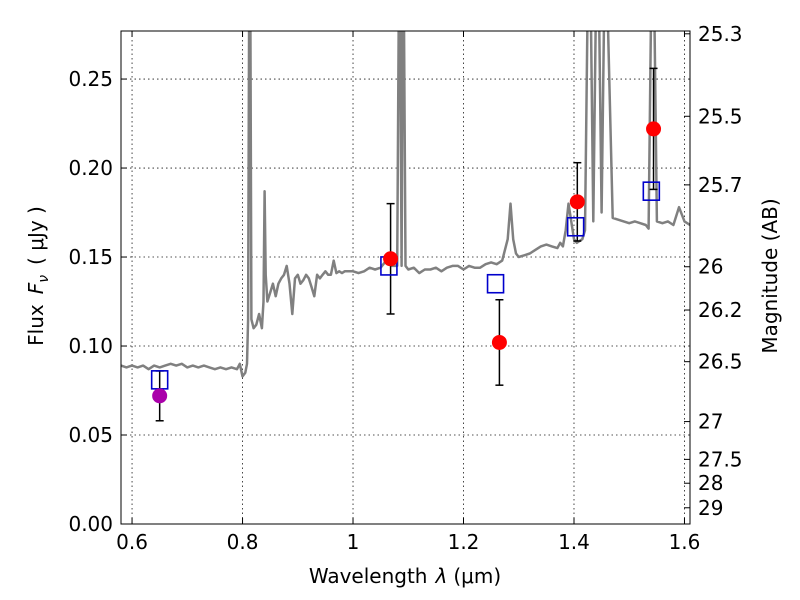 This screenshot has height=600, width=800. What do you see at coordinates (464, 542) in the screenshot?
I see `x-tick-label: 1.2` at bounding box center [464, 542].